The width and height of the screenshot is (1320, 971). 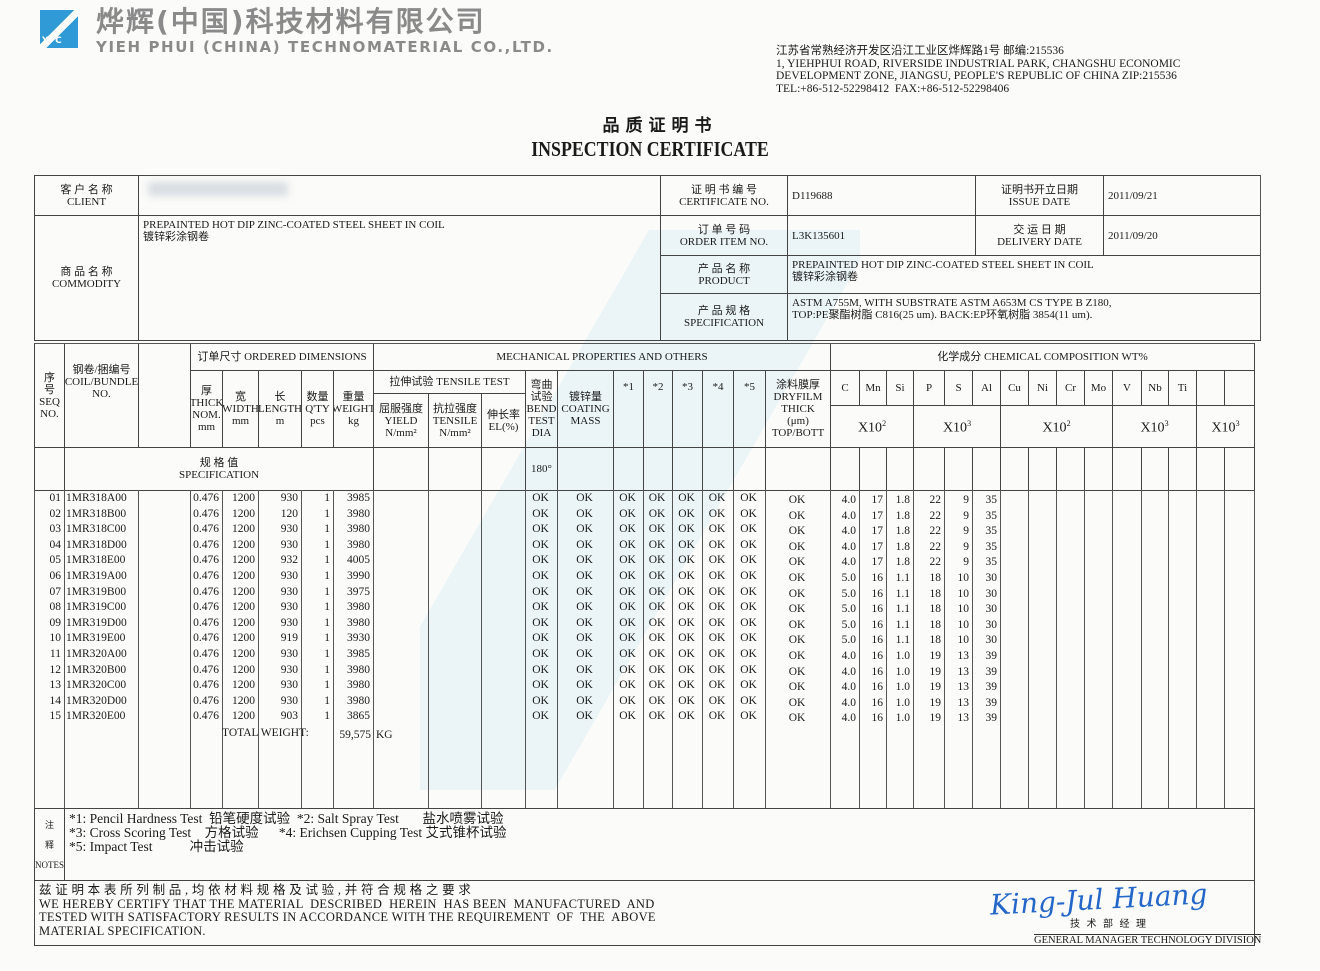 I want to click on certificate-no-label-text: 证 明 书 编 号, so click(x=724, y=189).